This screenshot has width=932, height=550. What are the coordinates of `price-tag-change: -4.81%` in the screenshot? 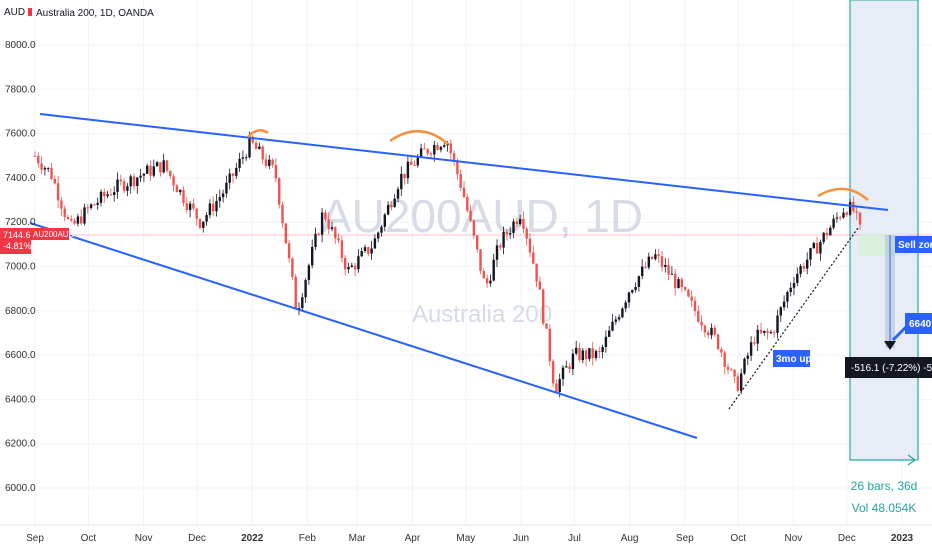 It's located at (17, 246).